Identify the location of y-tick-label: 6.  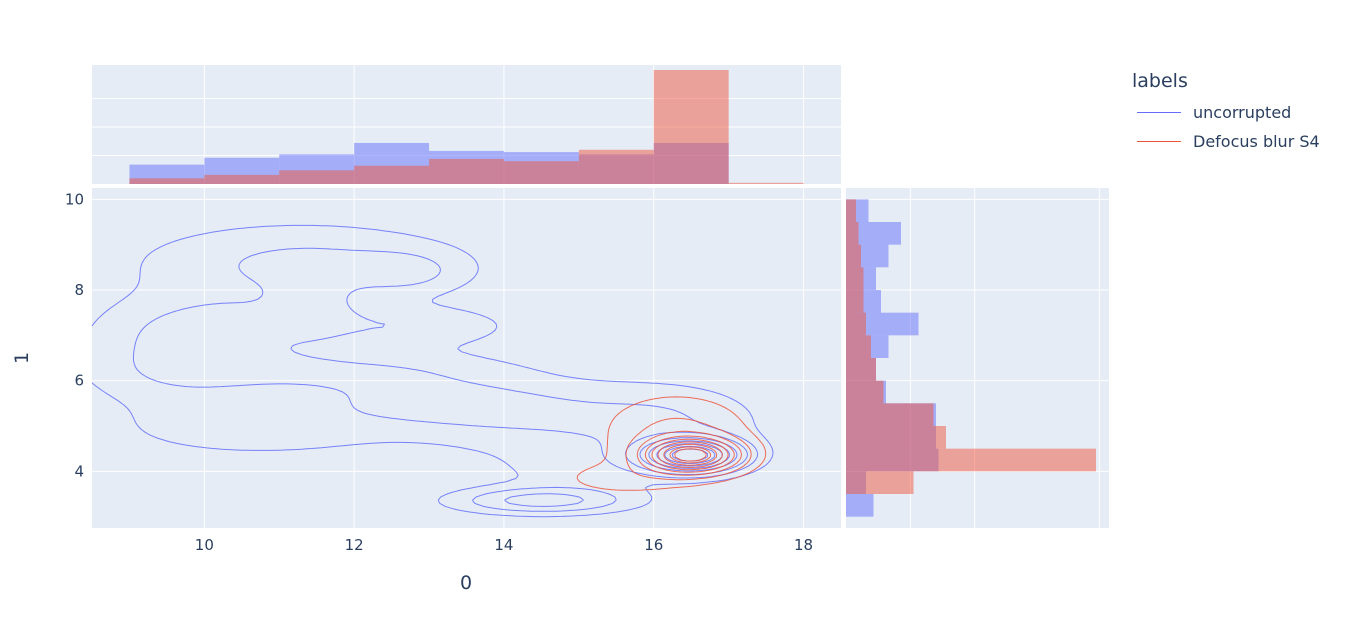
(79, 381).